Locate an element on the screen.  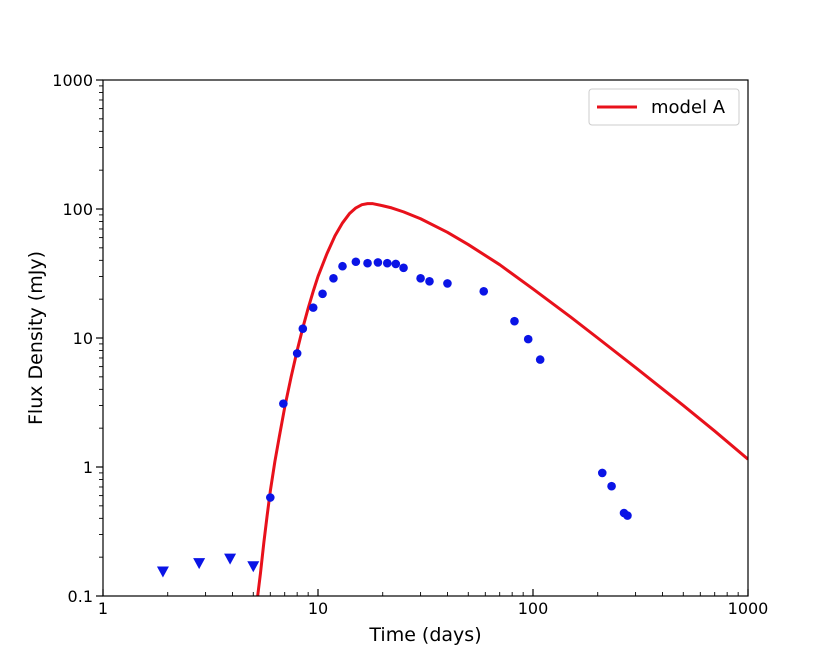
x-tick-label: 10 is located at coordinates (318, 608).